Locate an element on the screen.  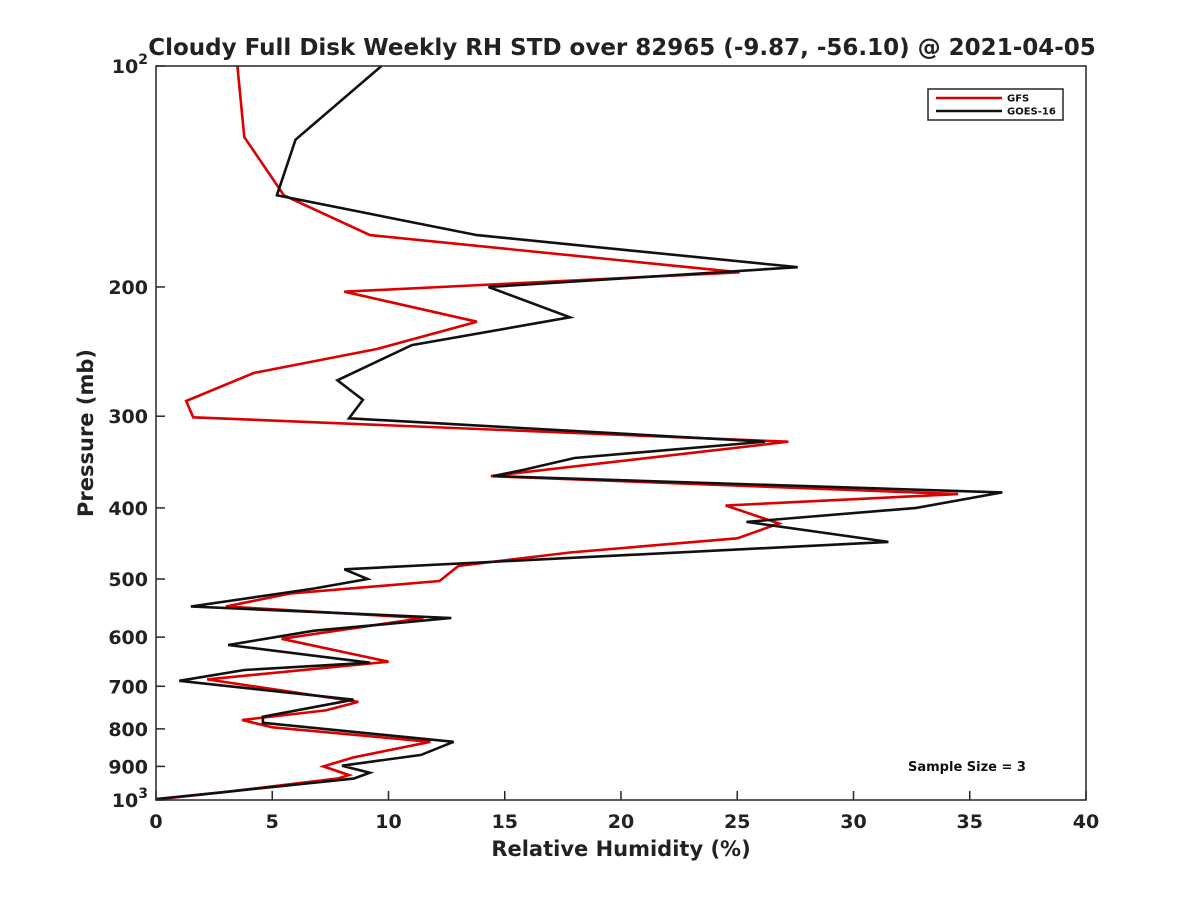
y-tick-label: 800 is located at coordinates (128, 730).